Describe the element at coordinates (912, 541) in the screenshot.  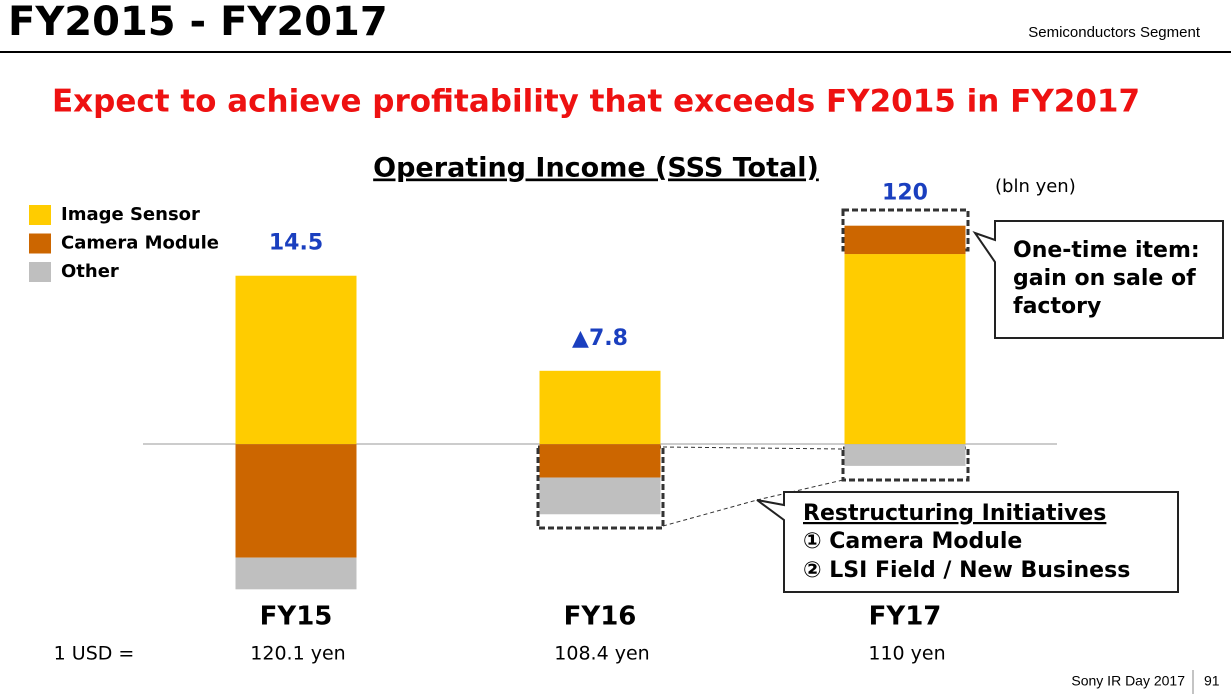
I see `callout-text: ① Camera Module` at that location.